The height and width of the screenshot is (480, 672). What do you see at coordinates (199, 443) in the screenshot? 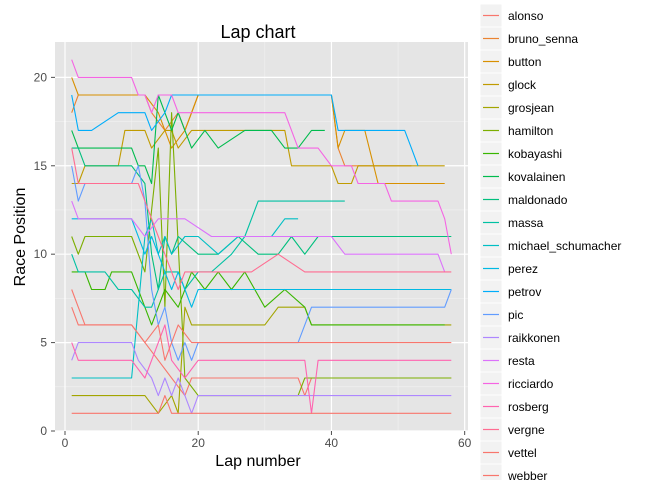
I see `x-tick-label: 20` at bounding box center [199, 443].